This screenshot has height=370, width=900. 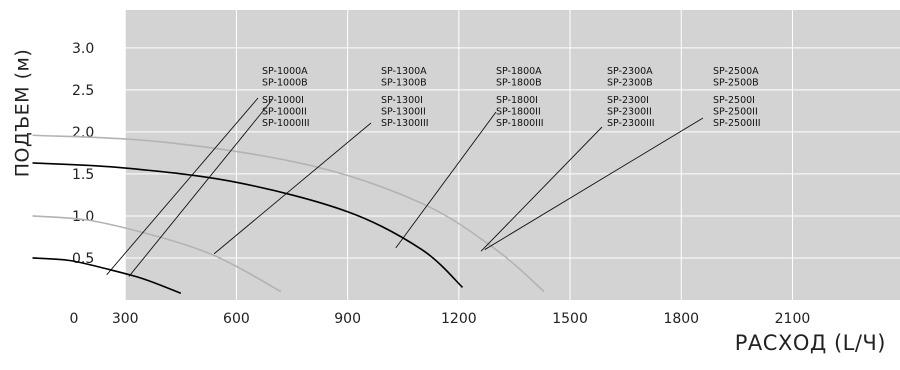 What do you see at coordinates (283, 100) in the screenshot?
I see `model-label: SP-1000I` at bounding box center [283, 100].